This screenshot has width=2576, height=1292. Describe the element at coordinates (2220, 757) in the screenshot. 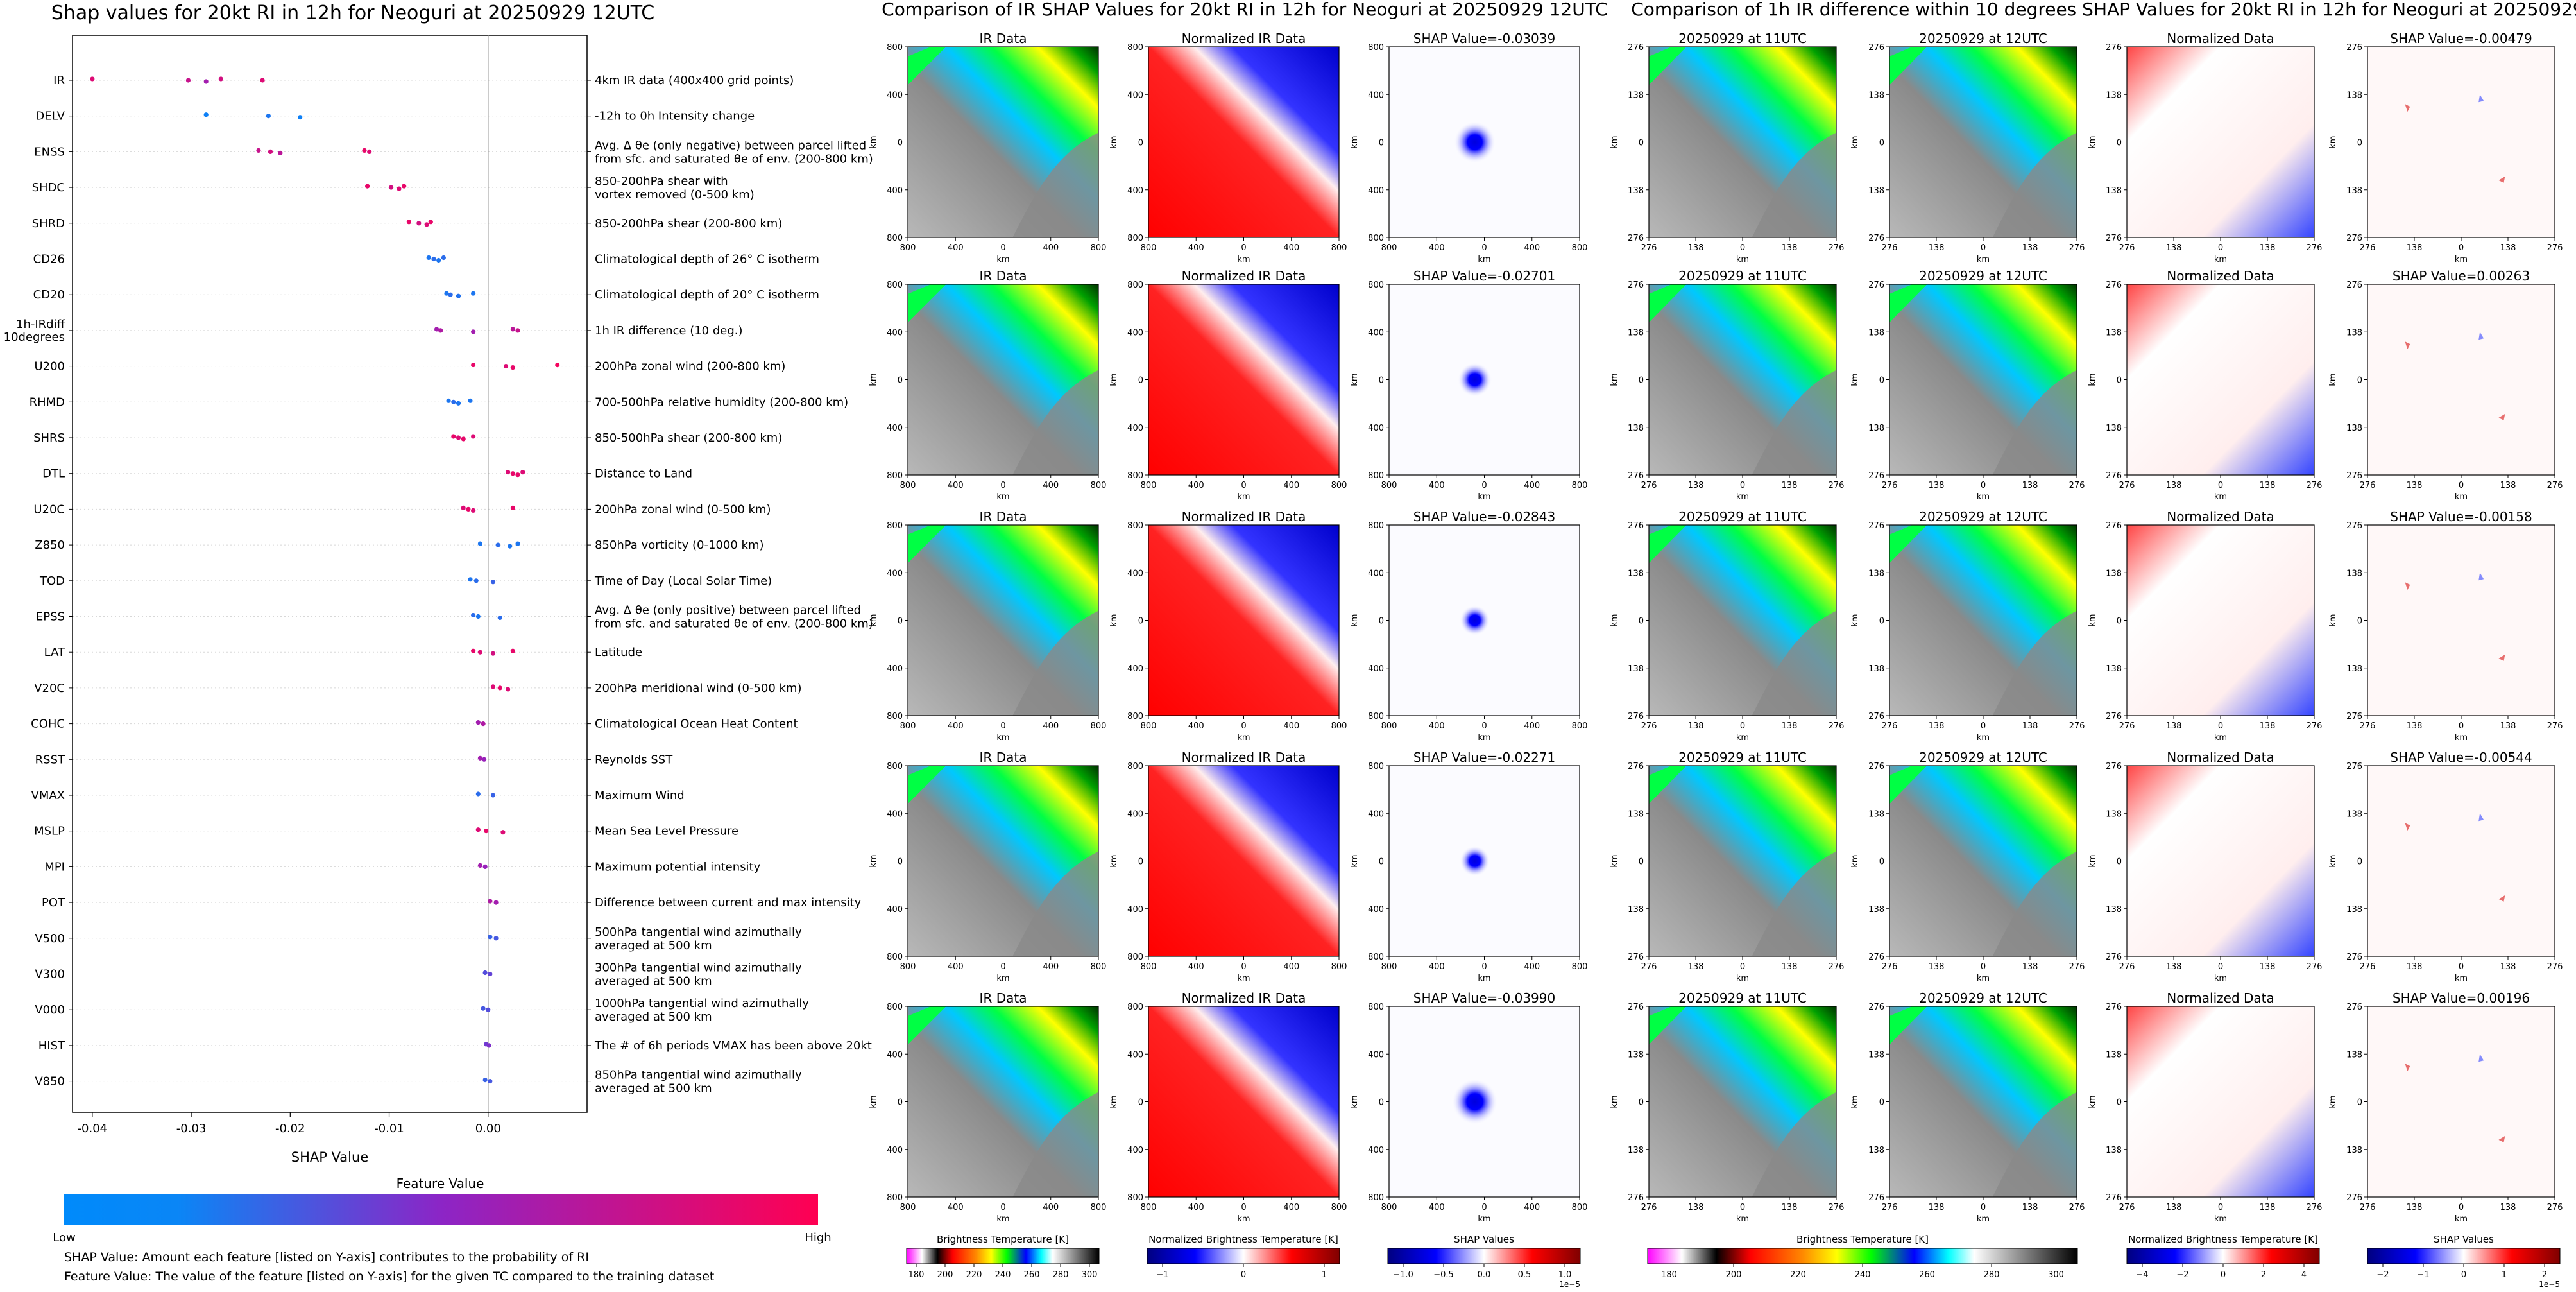

I see `panel-title: Normalized Data` at that location.